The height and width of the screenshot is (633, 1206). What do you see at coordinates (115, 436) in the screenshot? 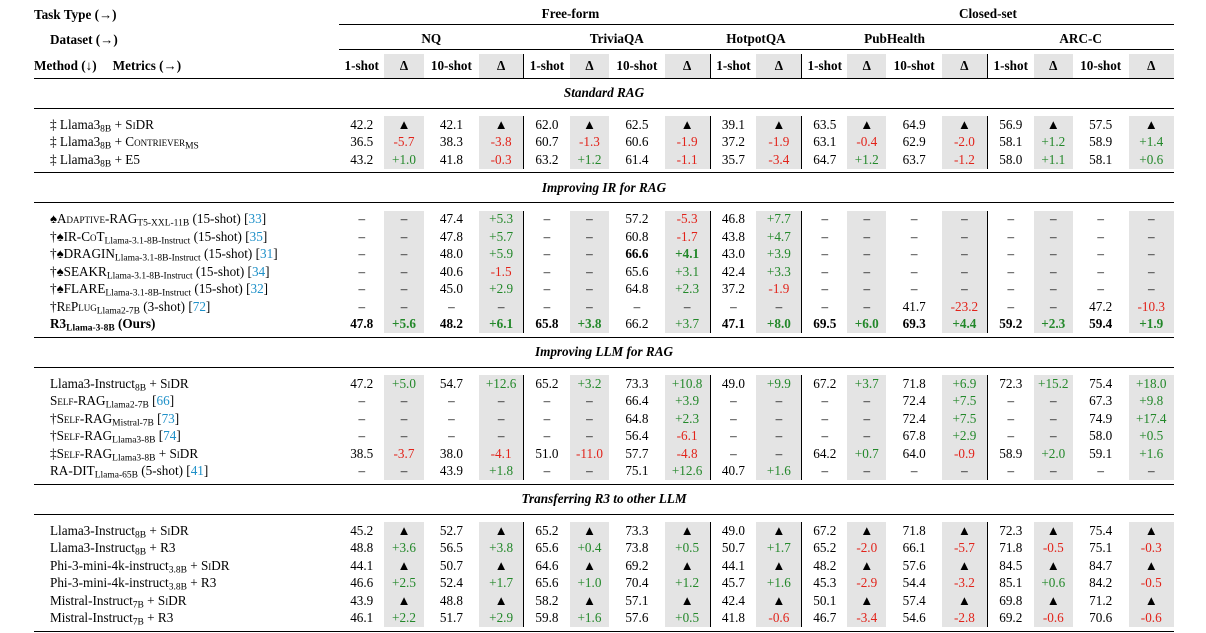
I see `method-name: †Self-RAGLlama3-8B [74]` at bounding box center [115, 436].